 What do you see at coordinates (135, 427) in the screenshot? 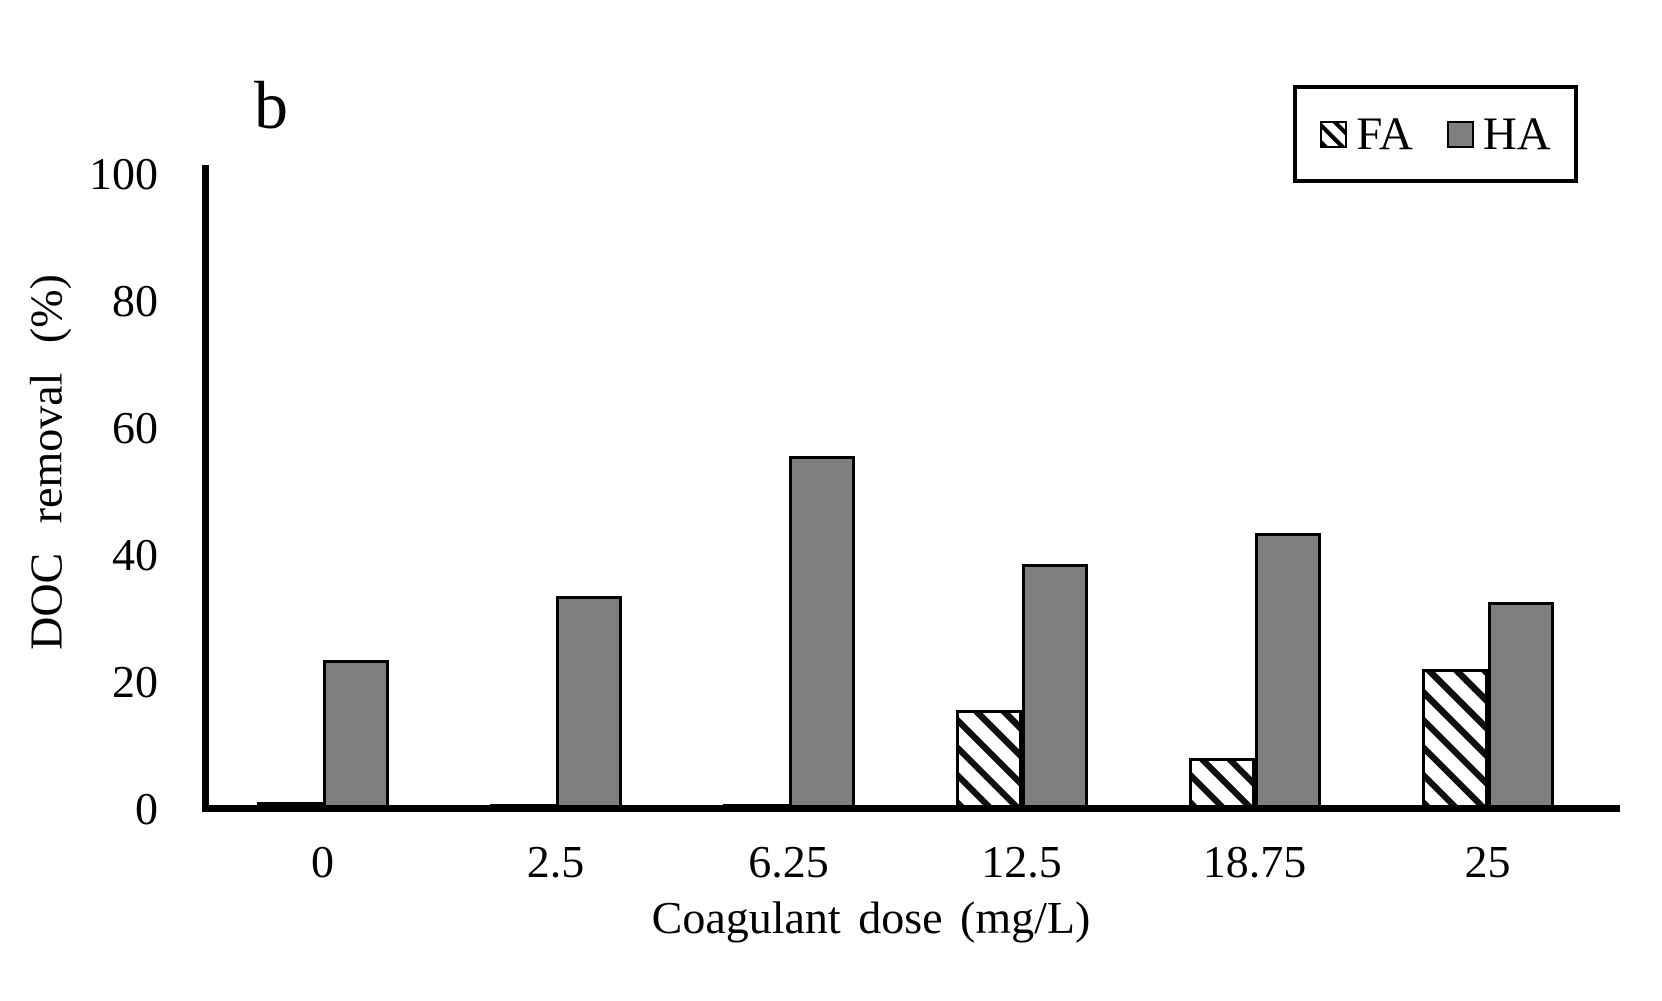
I see `y-tick-label: 60` at bounding box center [135, 427].